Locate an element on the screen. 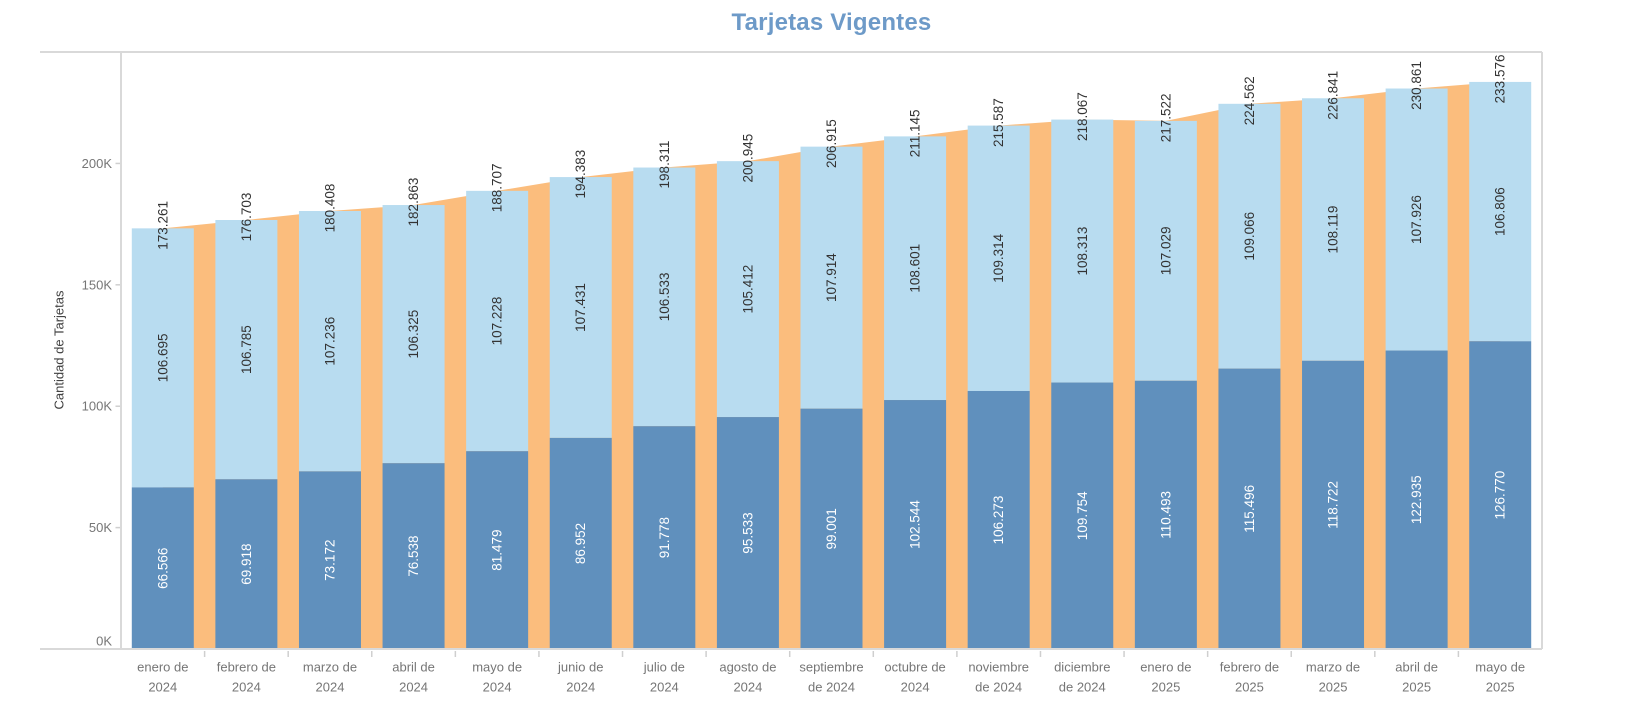 Image resolution: width=1625 pixels, height=725 pixels. total-value-label: 206.915 is located at coordinates (831, 143).